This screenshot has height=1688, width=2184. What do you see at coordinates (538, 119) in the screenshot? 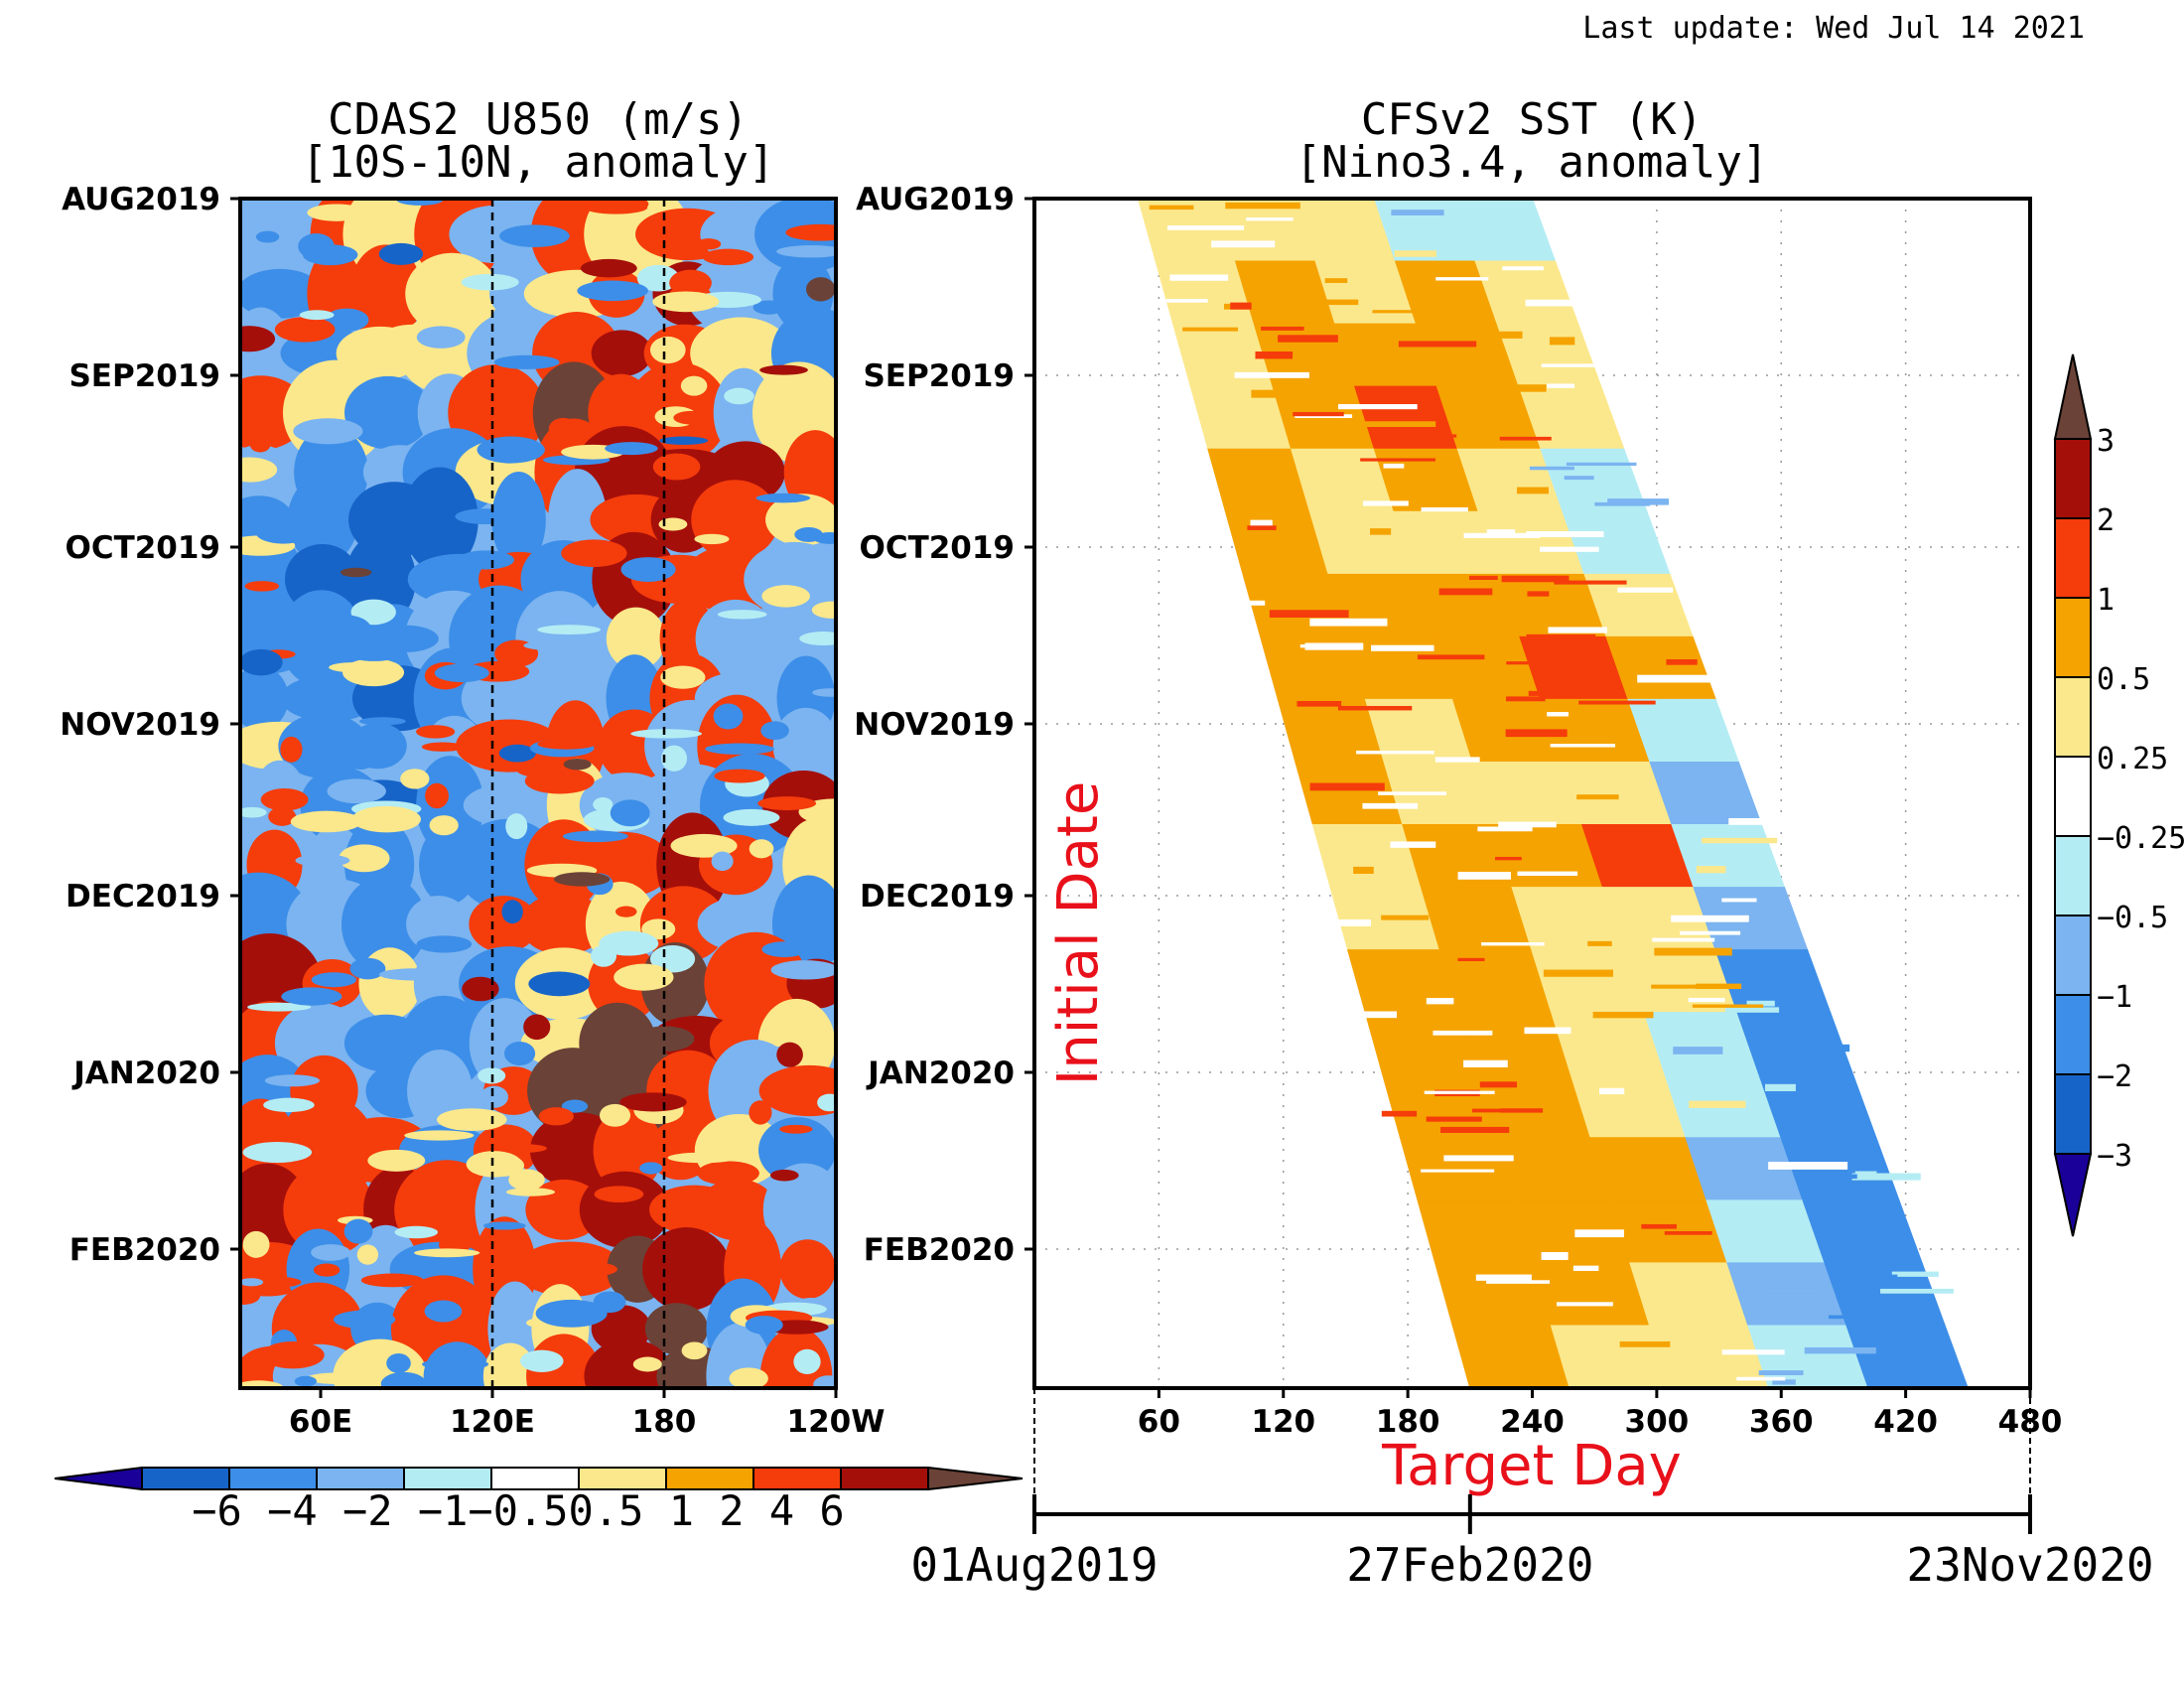
I see `u850-title: CDAS2 U850 (m/s)` at bounding box center [538, 119].